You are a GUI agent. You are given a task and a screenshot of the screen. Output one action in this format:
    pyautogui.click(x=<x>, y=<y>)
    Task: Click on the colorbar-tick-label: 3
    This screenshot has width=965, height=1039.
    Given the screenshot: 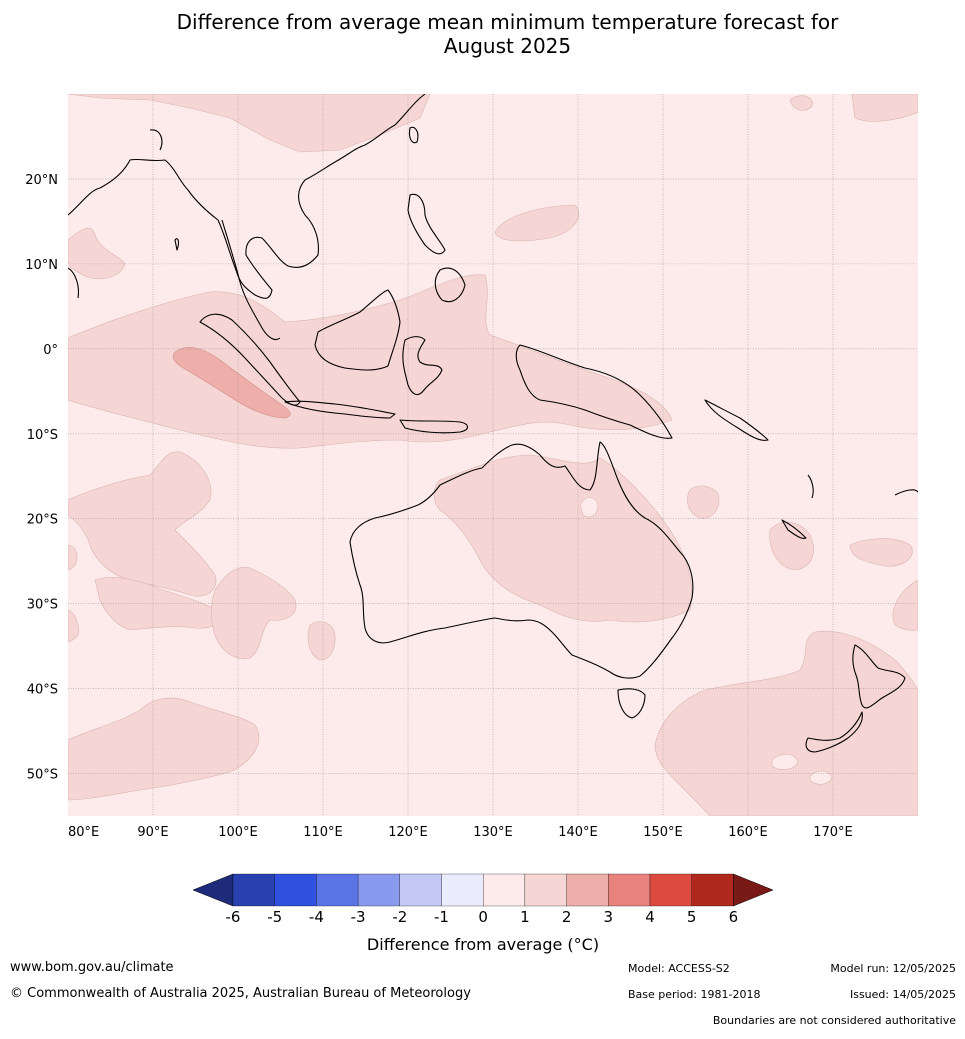 What is the action you would take?
    pyautogui.click(x=609, y=917)
    